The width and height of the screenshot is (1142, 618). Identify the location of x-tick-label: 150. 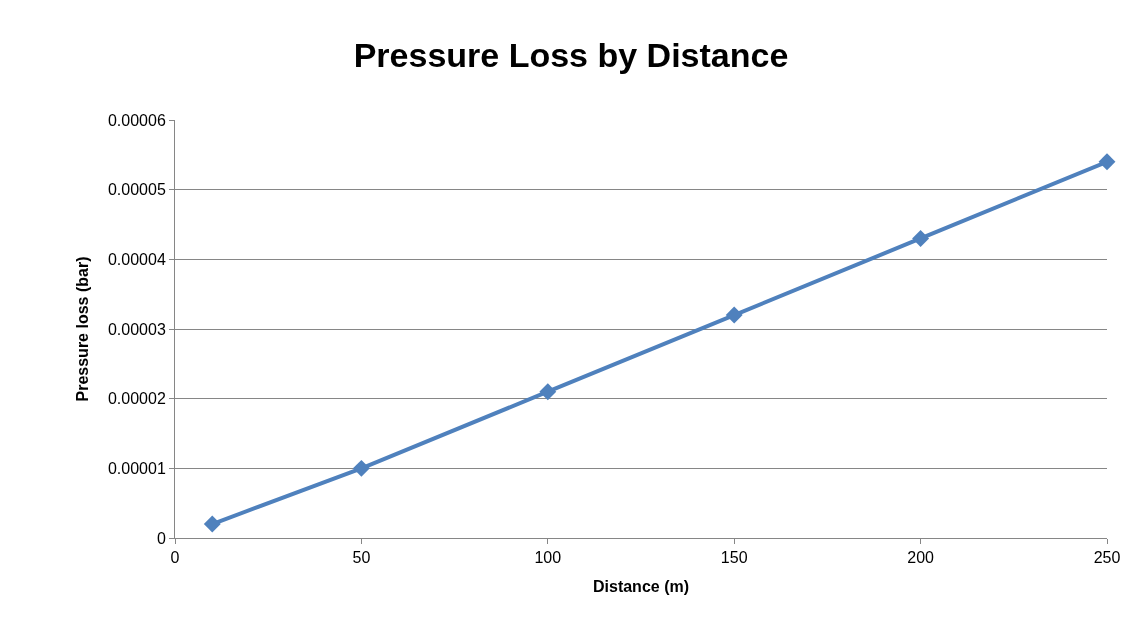
(734, 558).